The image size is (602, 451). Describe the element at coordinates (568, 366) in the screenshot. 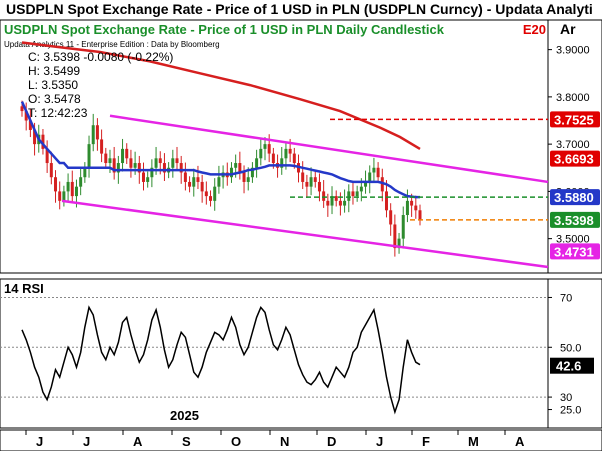

I see `rsi-value-text: 42.6` at that location.